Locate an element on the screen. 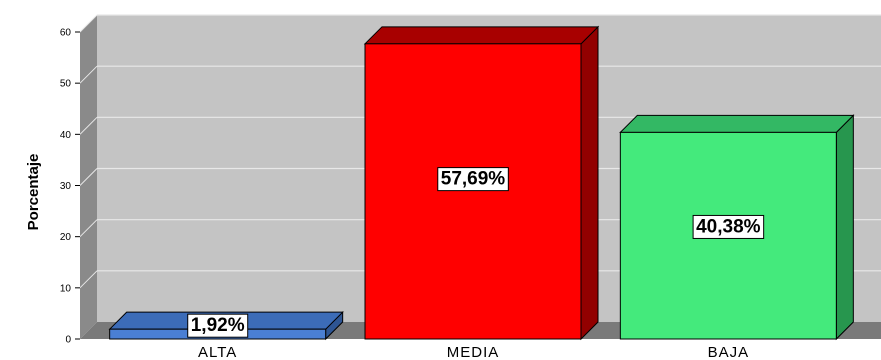  category-labels: ALTA MEDIA BAJA is located at coordinates (474, 352).